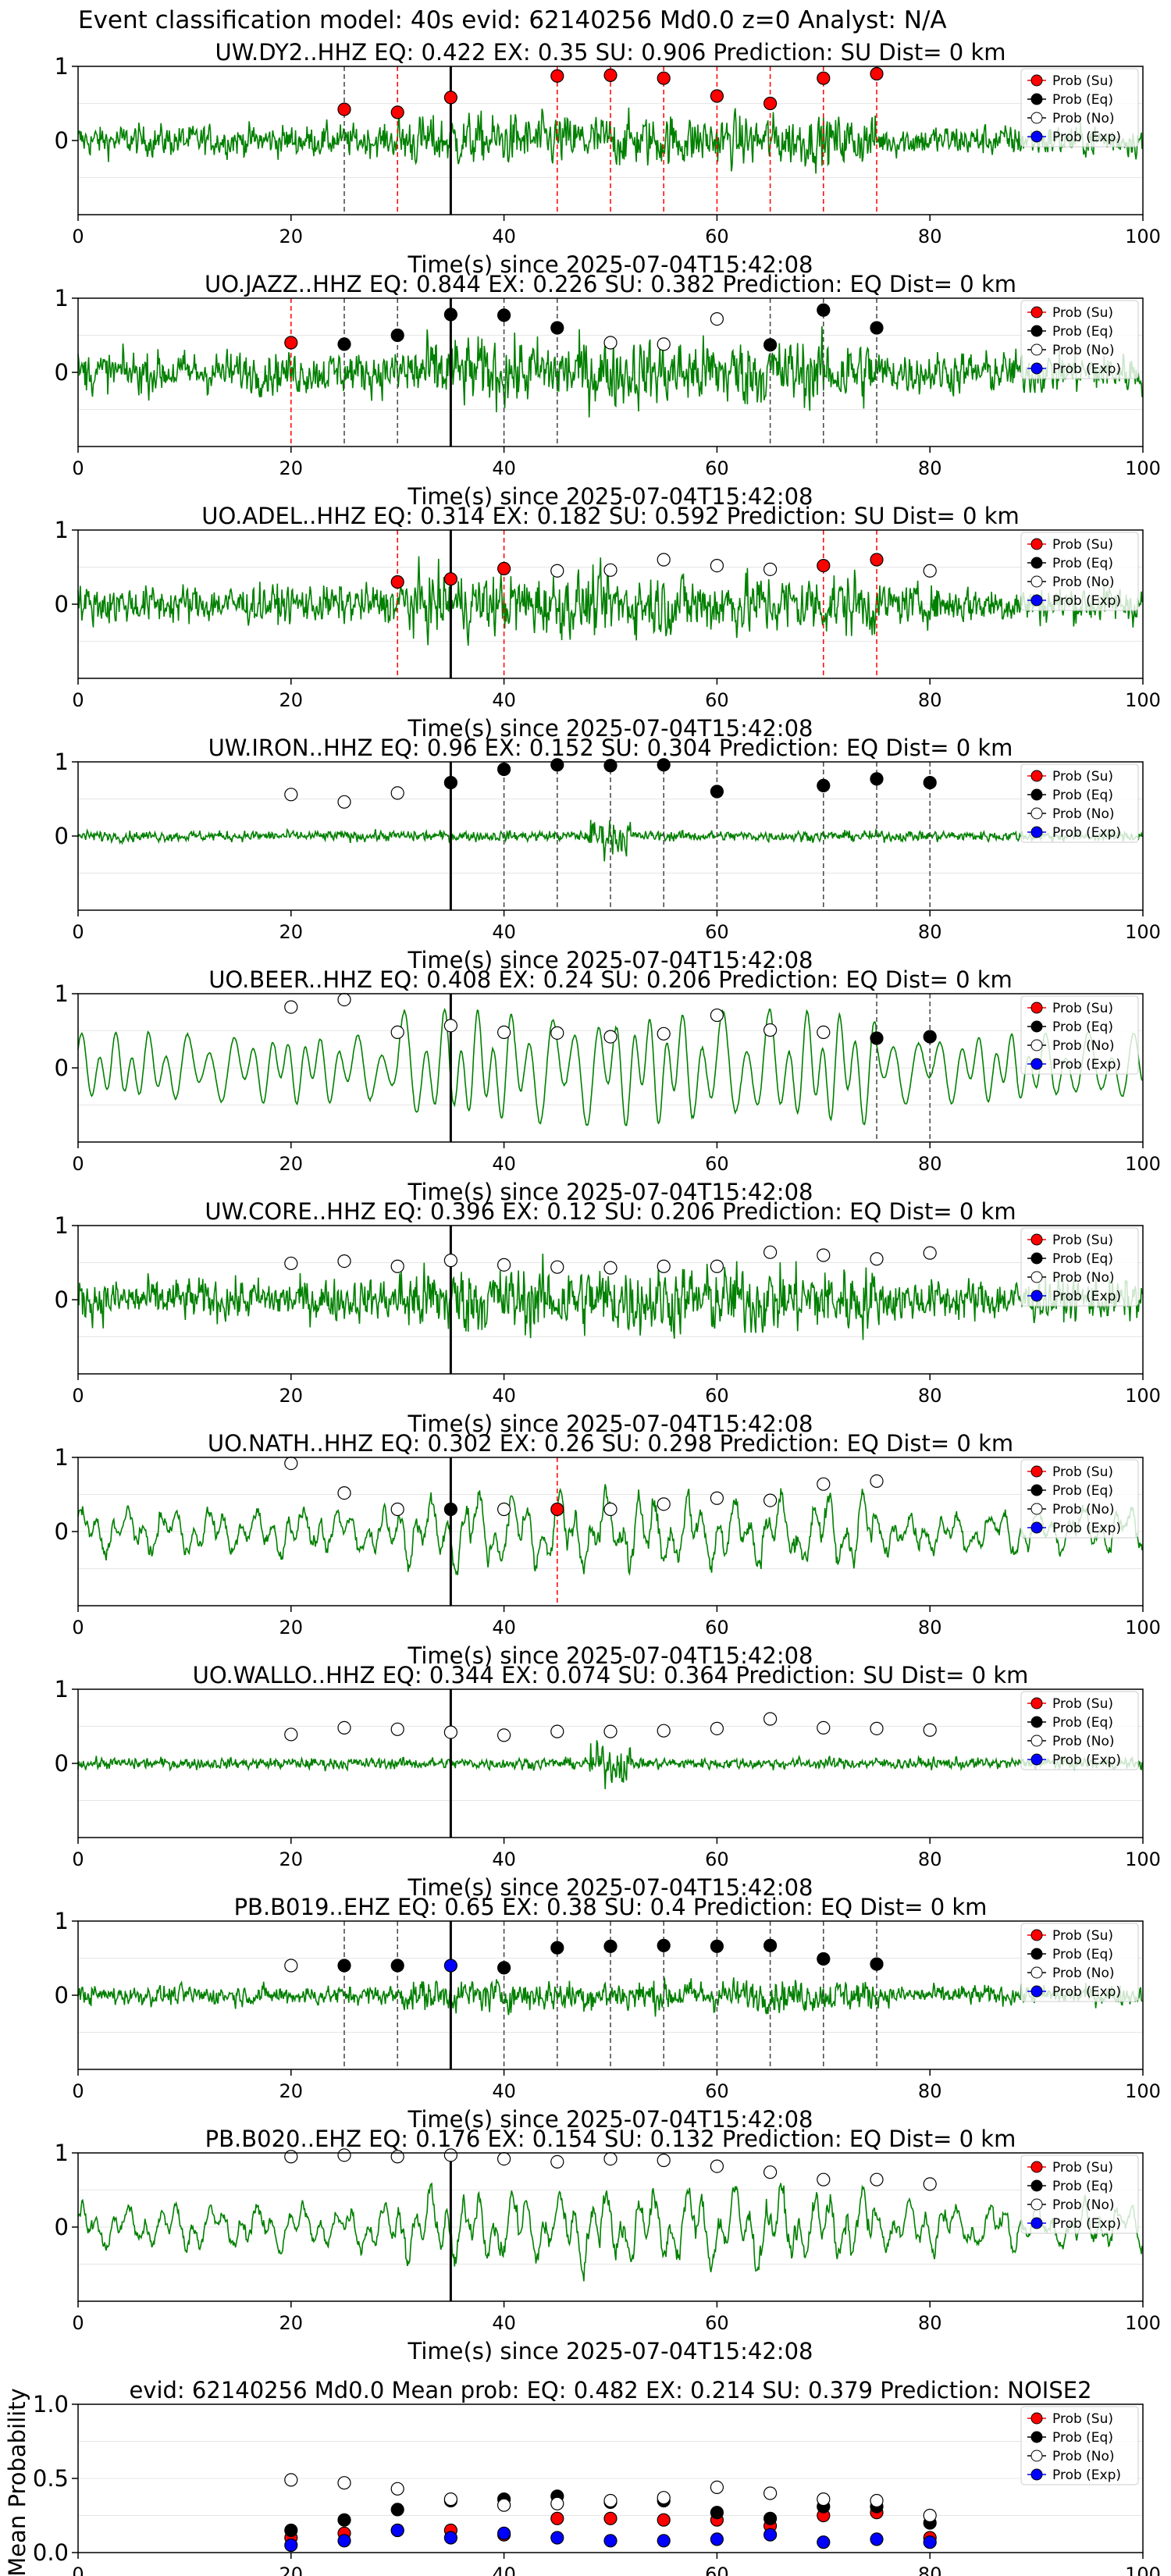  Describe the element at coordinates (1082, 2438) in the screenshot. I see `legend-label: Prob (Eq)` at that location.